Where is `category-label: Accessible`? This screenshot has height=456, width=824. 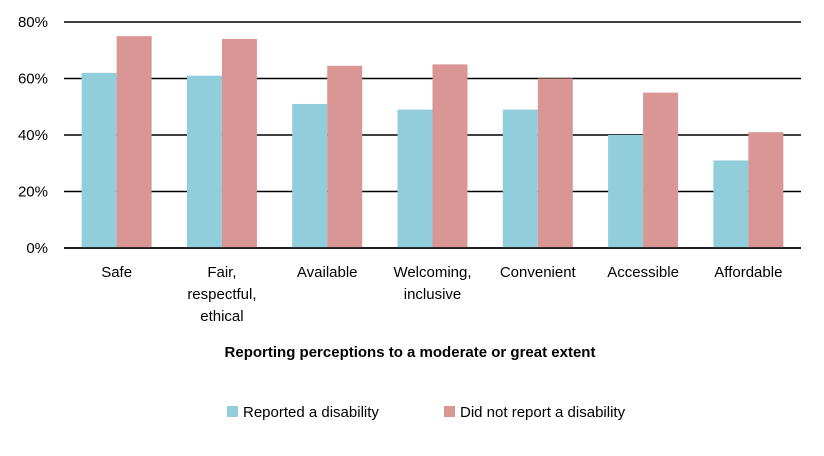 category-label: Accessible is located at coordinates (643, 272).